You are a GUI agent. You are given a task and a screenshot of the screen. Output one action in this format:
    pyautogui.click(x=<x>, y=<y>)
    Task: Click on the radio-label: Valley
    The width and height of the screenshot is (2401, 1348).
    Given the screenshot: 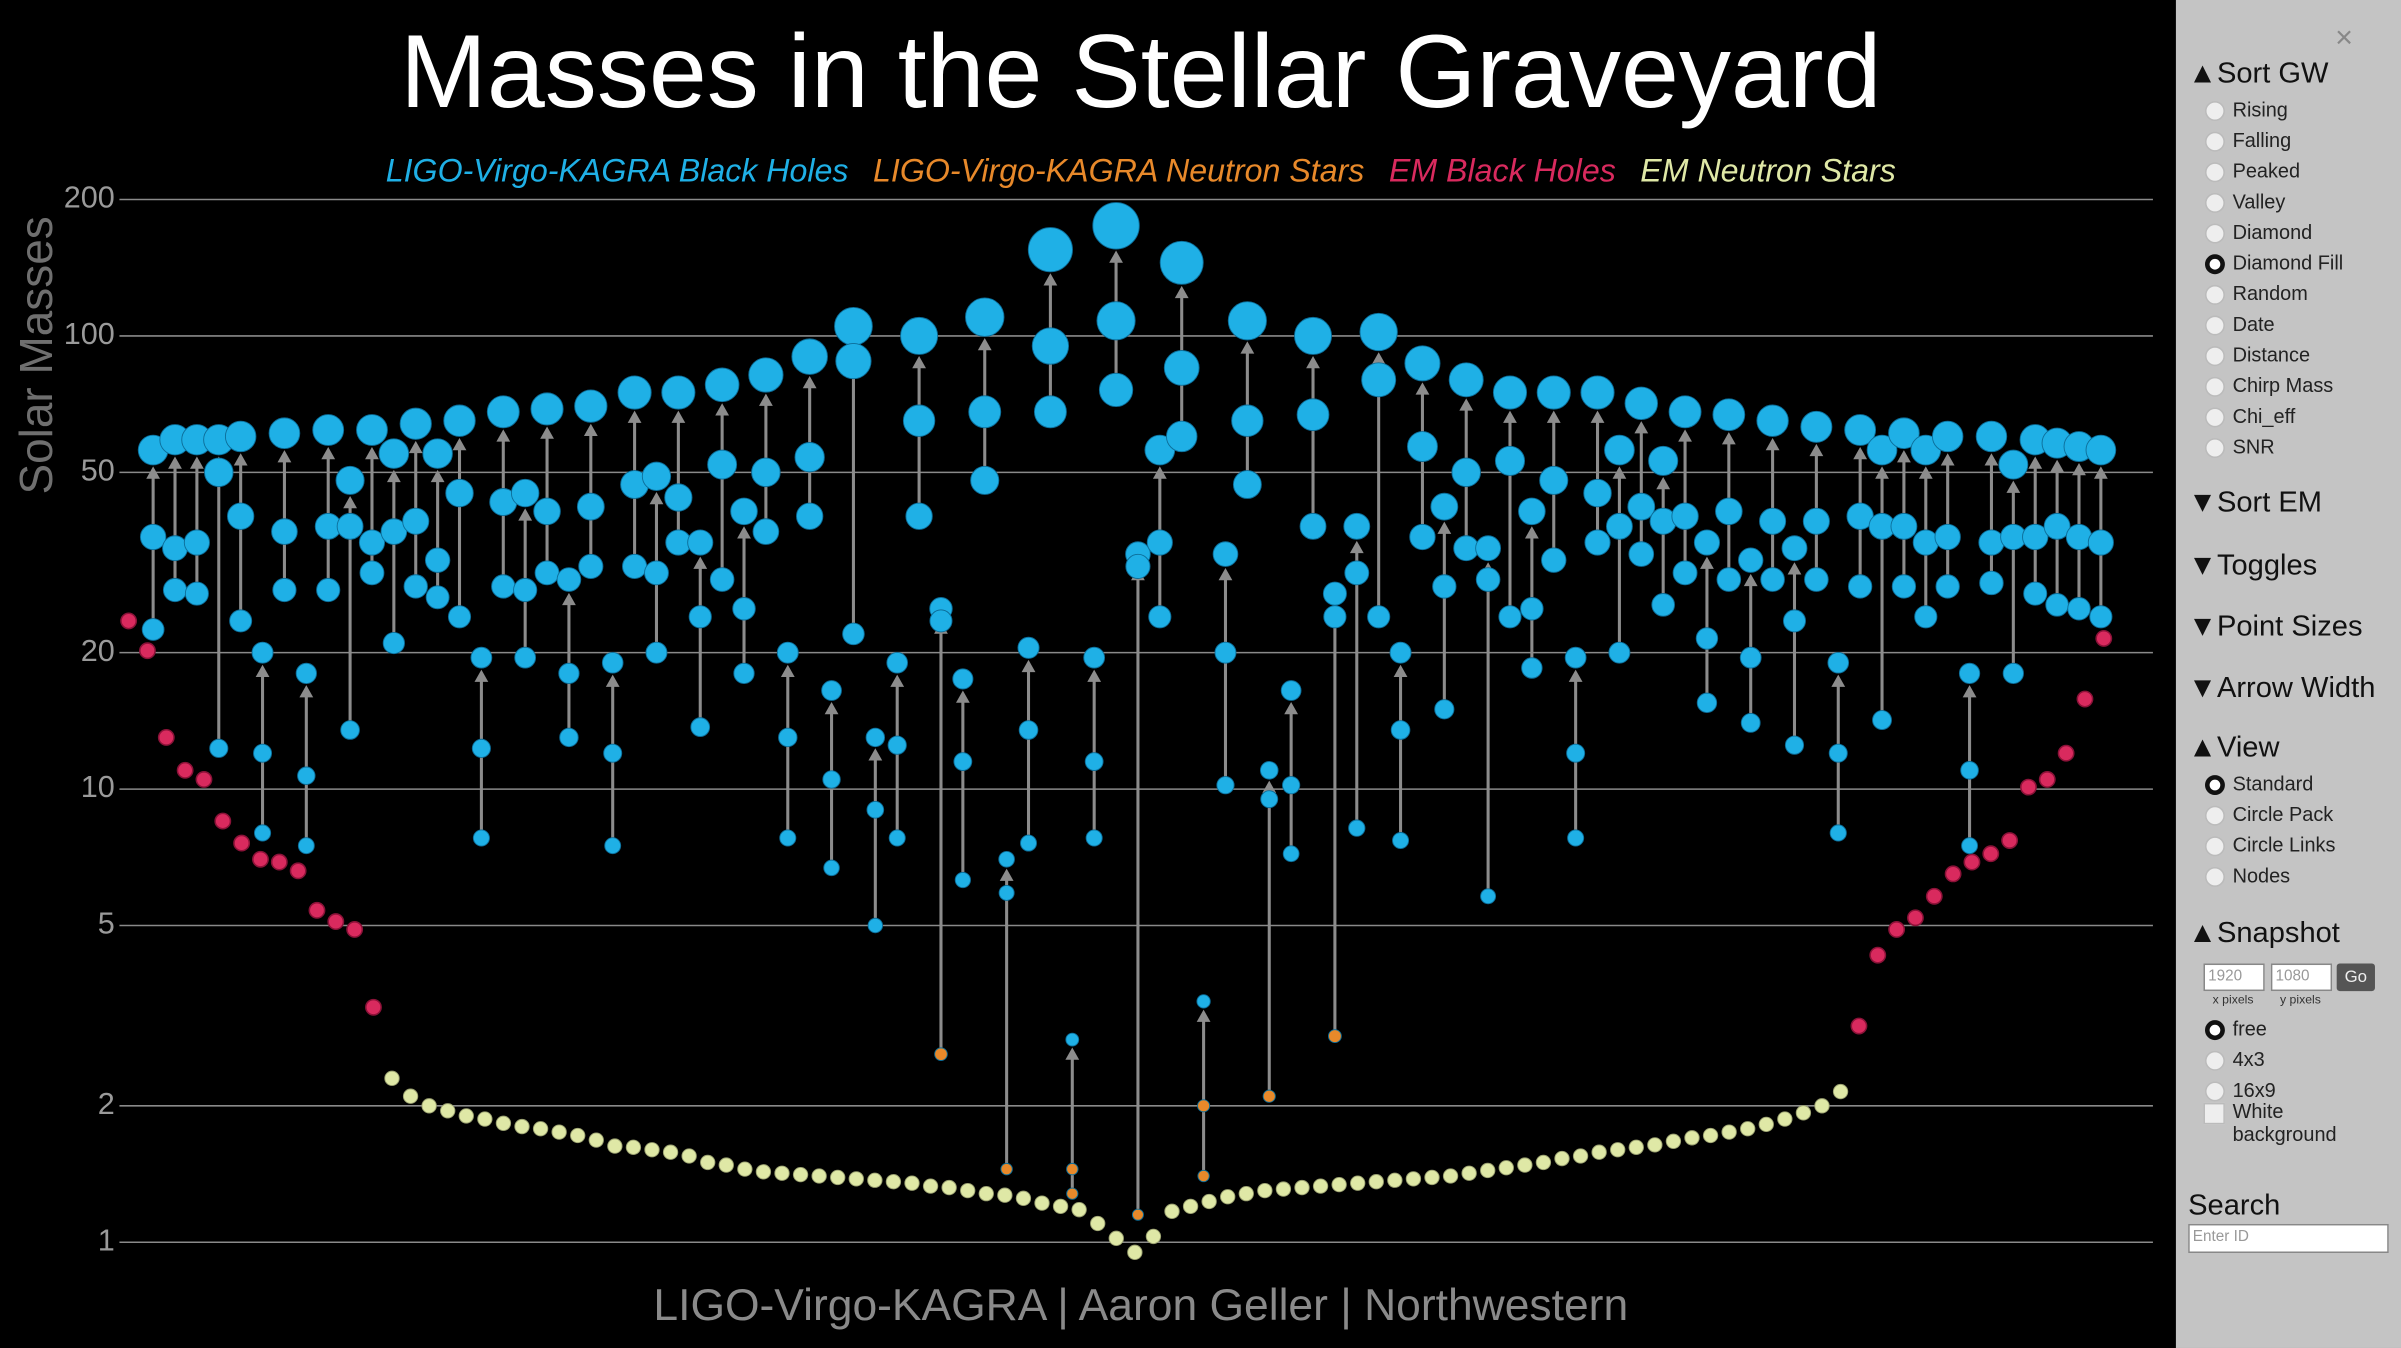 What is the action you would take?
    pyautogui.click(x=2259, y=201)
    